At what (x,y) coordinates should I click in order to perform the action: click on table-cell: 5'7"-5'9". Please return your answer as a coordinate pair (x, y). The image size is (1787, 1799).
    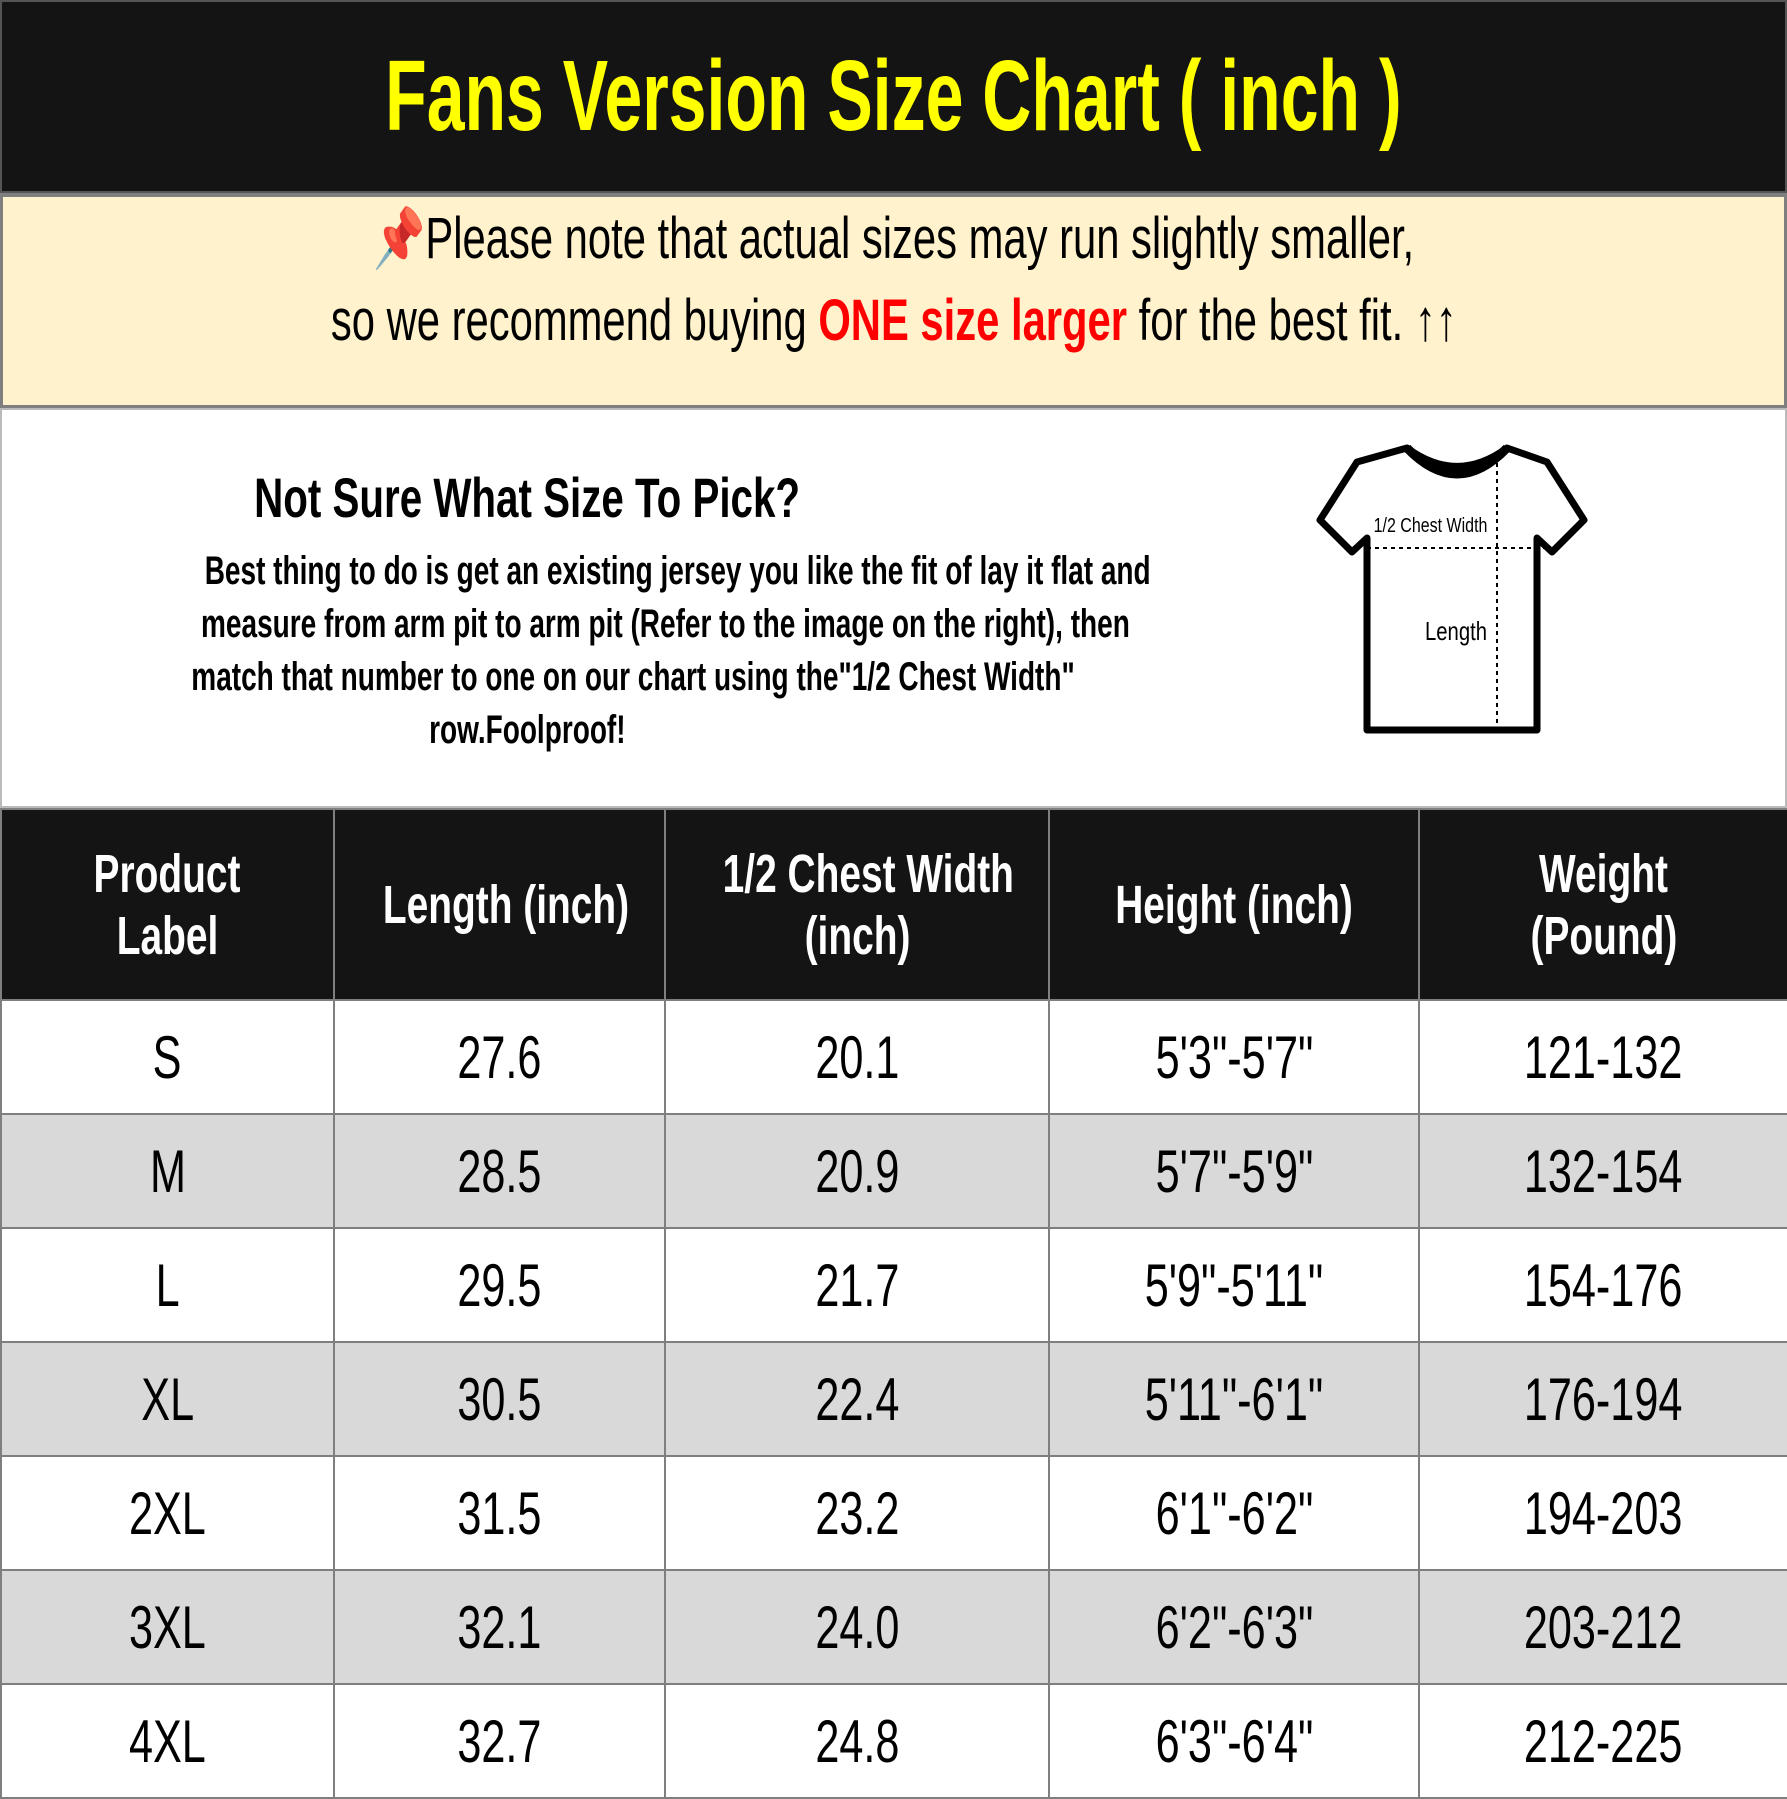
    Looking at the image, I should click on (1234, 1171).